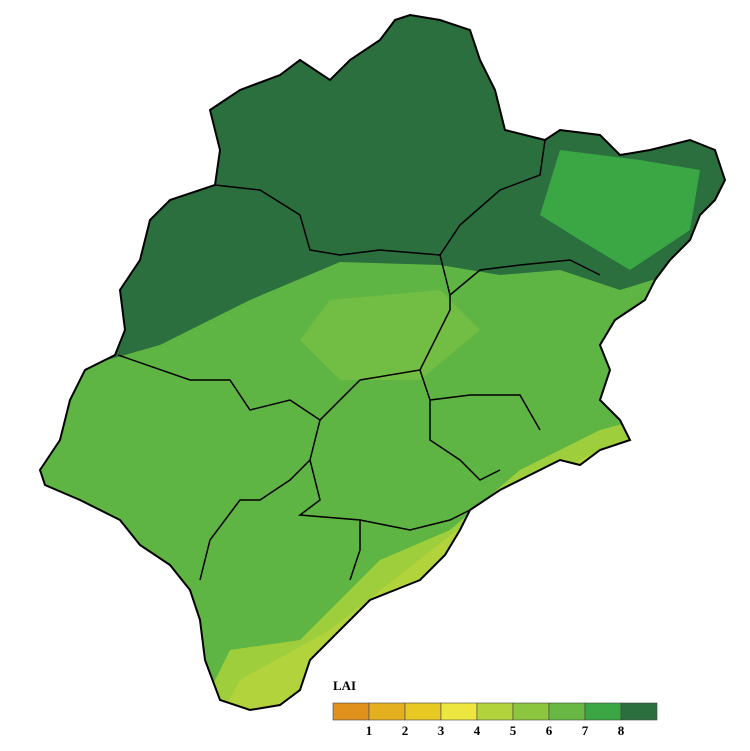  I want to click on legend-title: LAI, so click(344, 685).